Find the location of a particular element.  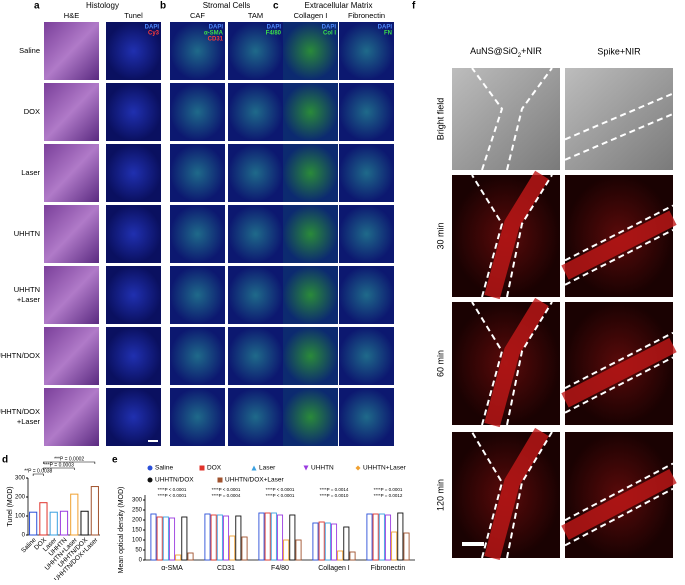

stain-label: F4/80 is located at coordinates (274, 34).